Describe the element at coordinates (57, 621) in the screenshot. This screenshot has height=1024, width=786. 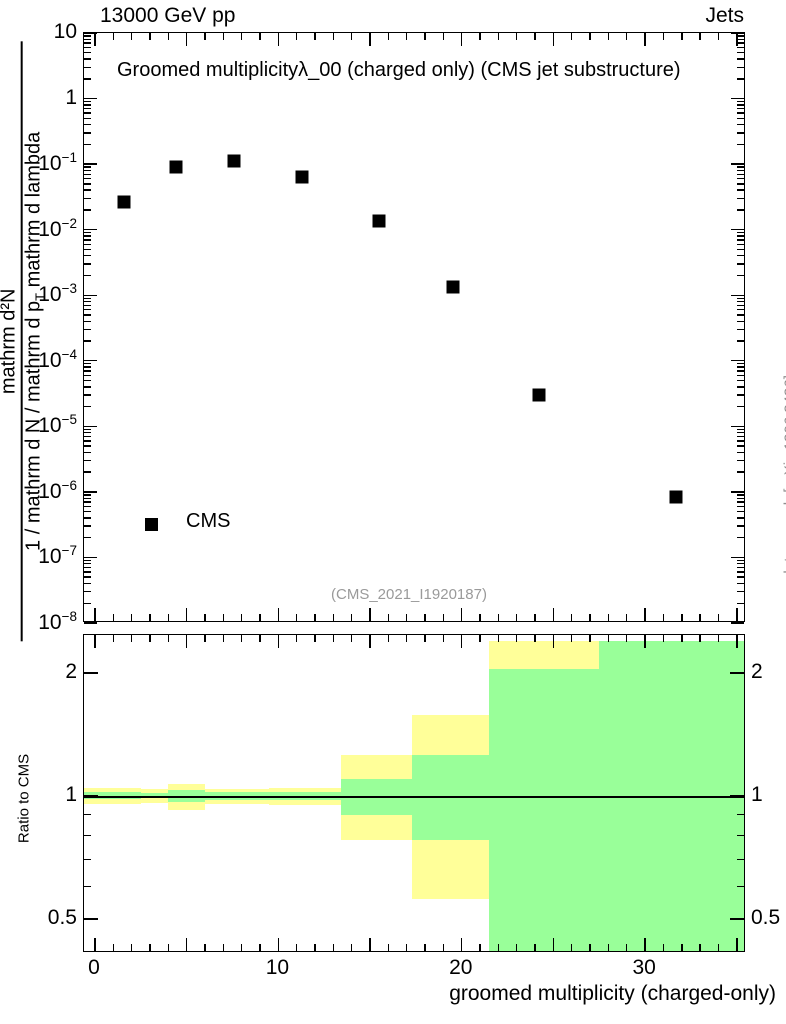
I see `y-tick-label: 10⁻⁸` at that location.